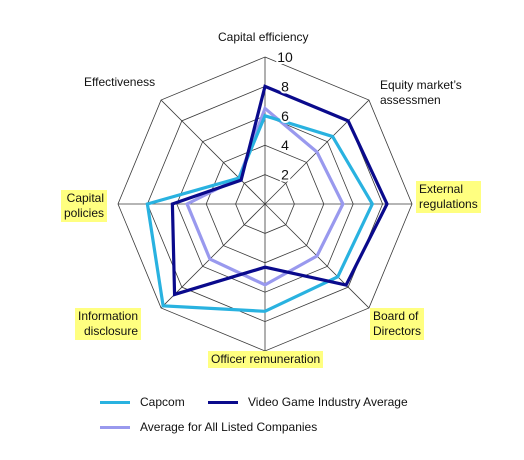 This screenshot has height=460, width=524. What do you see at coordinates (285, 57) in the screenshot?
I see `tick-label-10: 10` at bounding box center [285, 57].